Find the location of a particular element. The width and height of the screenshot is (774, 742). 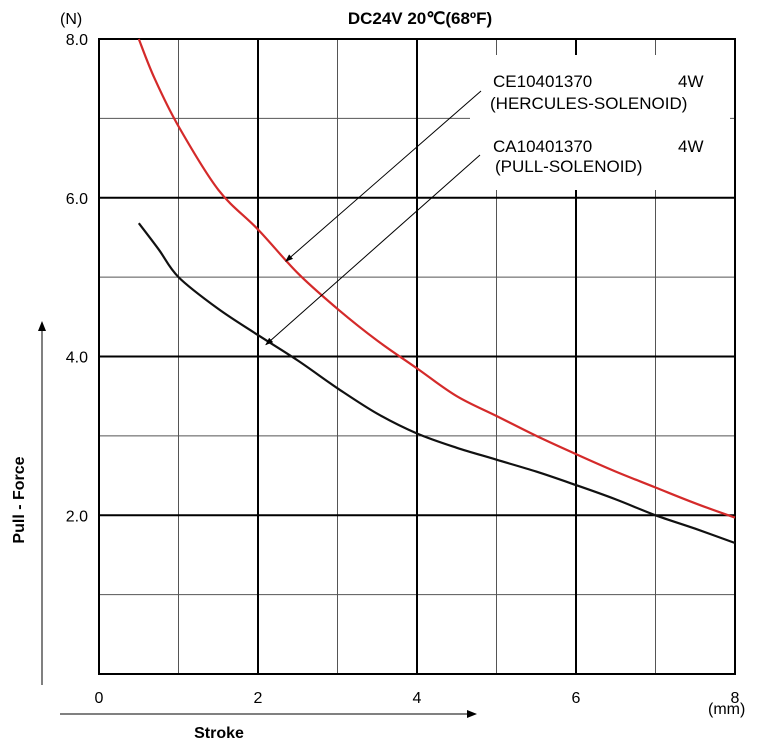

x-tick-label: 4 is located at coordinates (417, 698).